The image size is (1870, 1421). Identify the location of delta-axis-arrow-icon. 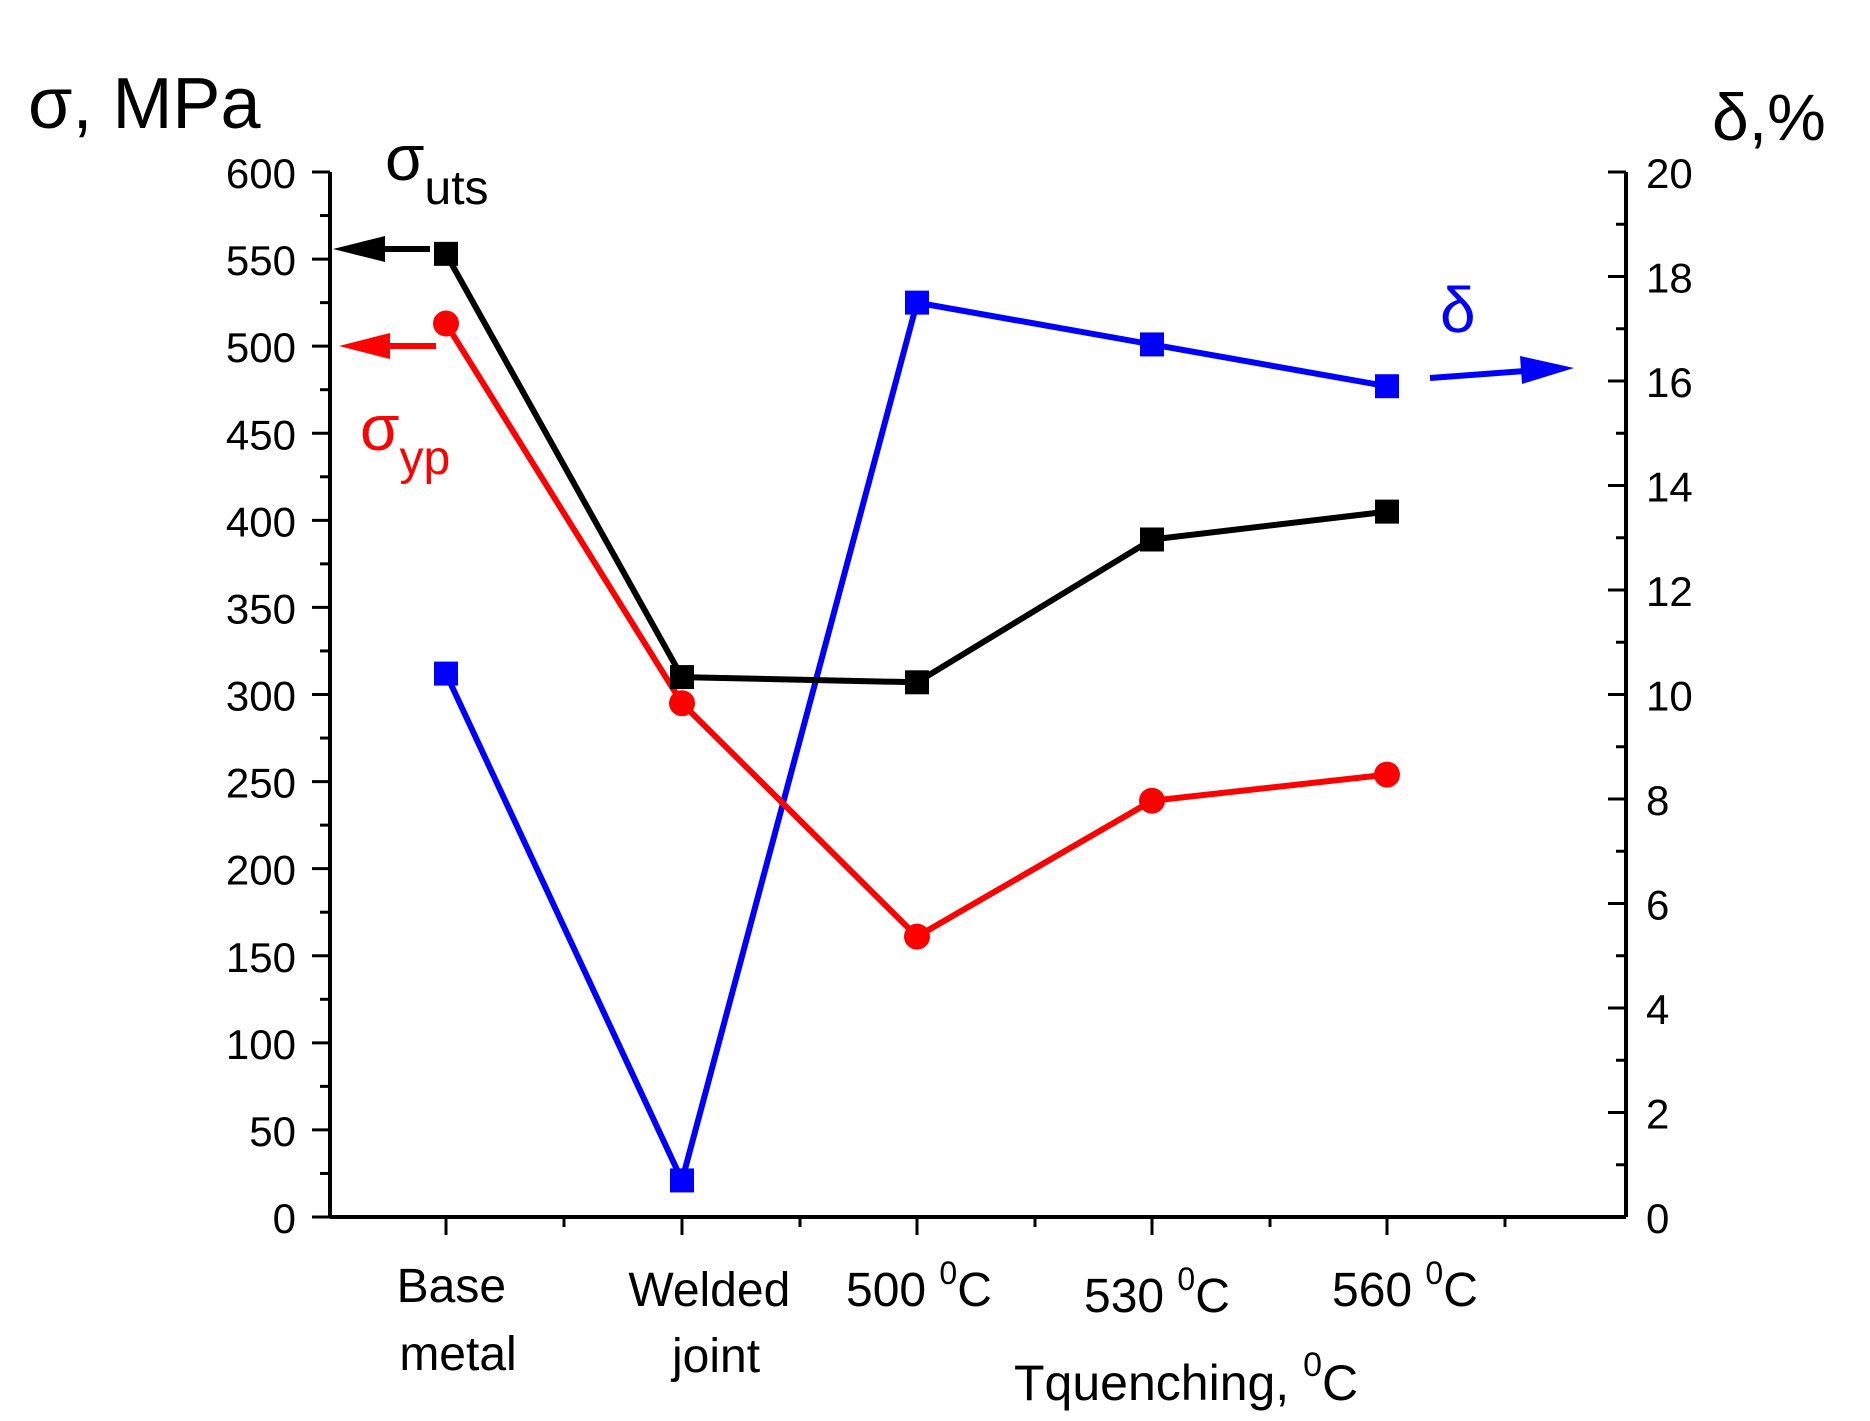
(1501, 370).